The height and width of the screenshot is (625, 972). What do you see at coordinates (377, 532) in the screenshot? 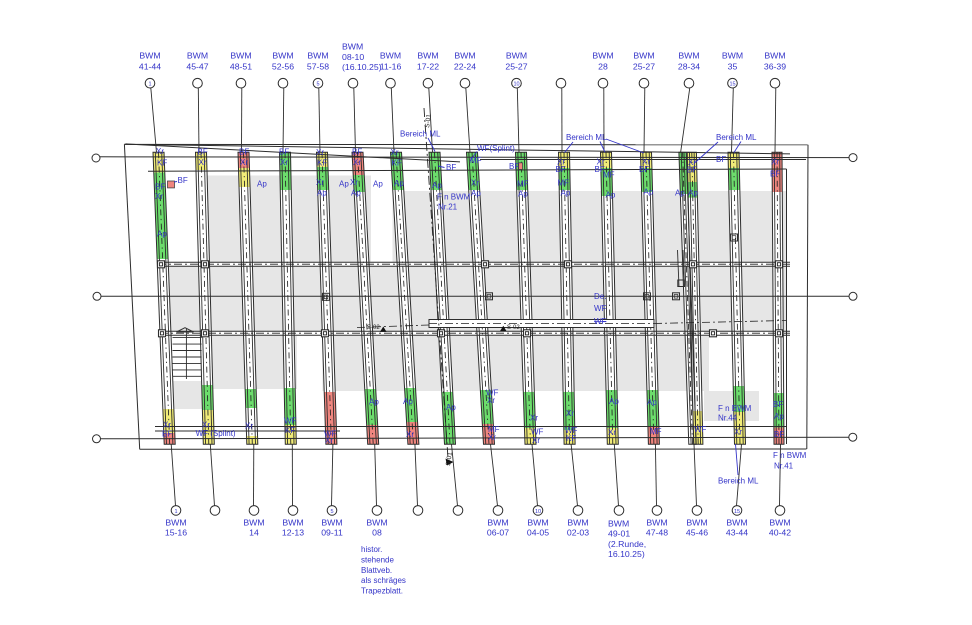
I see `svg-text: 08` at bounding box center [377, 532].